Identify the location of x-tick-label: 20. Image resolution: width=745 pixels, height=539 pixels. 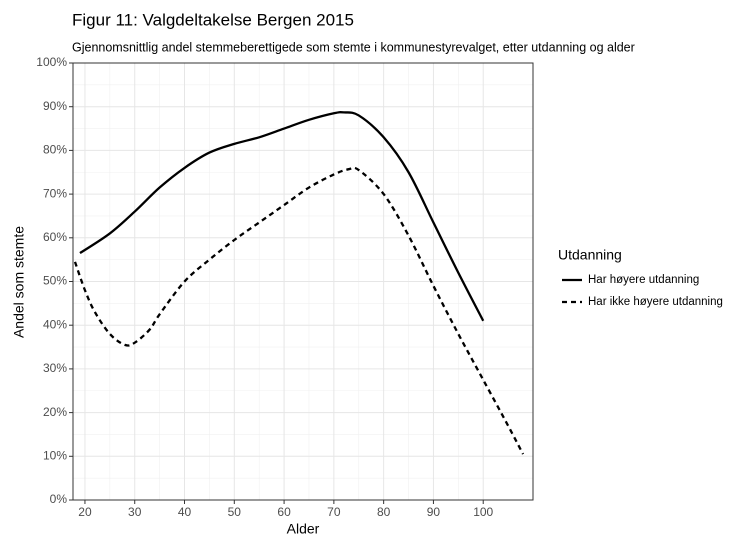
(85, 512).